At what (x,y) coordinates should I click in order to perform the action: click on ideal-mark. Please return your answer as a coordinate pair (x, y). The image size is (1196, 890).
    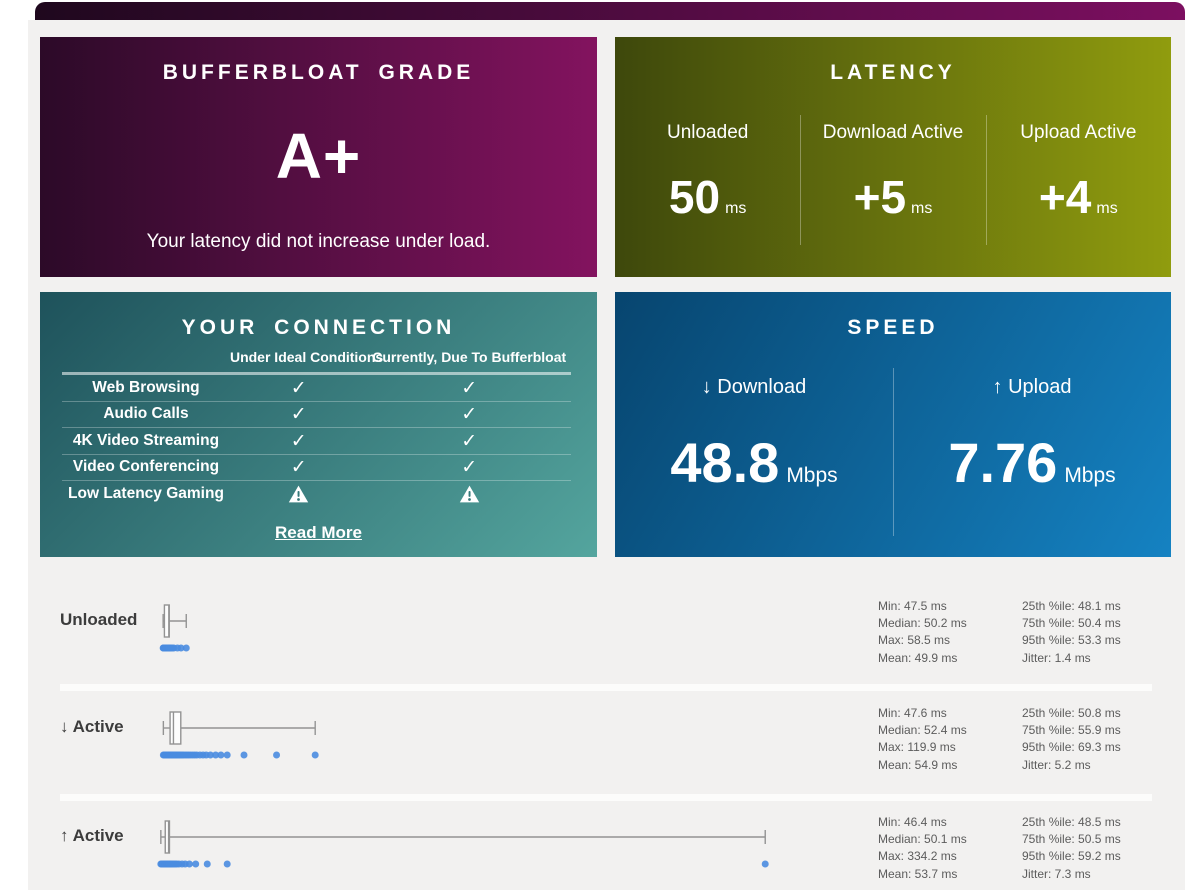
    Looking at the image, I should click on (298, 494).